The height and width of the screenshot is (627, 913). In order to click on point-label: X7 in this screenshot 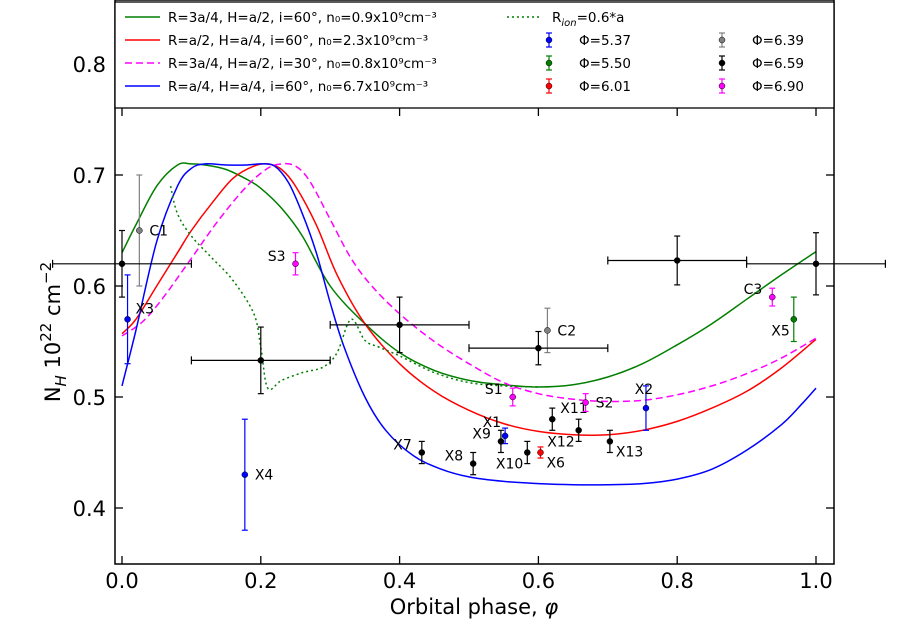, I will do `click(402, 446)`.